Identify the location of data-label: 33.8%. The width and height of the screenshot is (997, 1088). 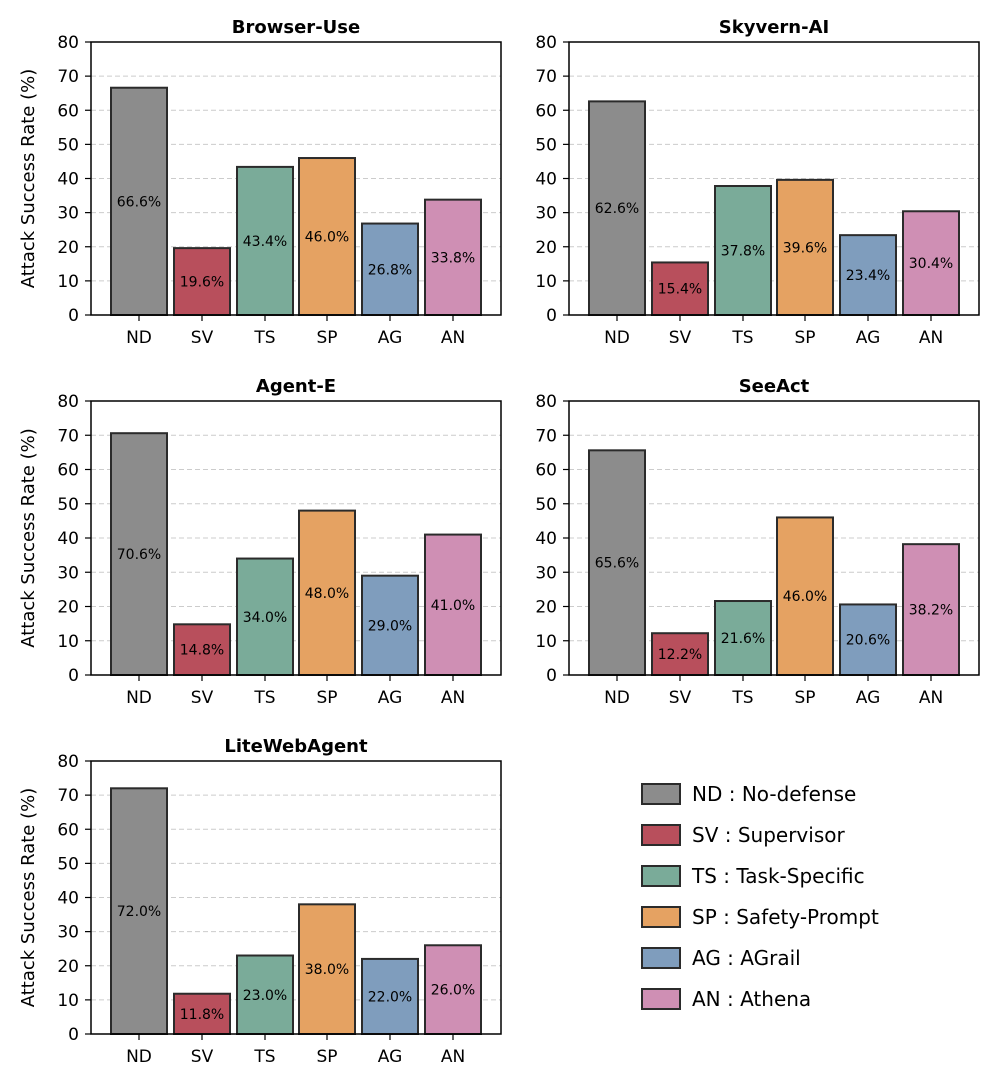
(453, 258).